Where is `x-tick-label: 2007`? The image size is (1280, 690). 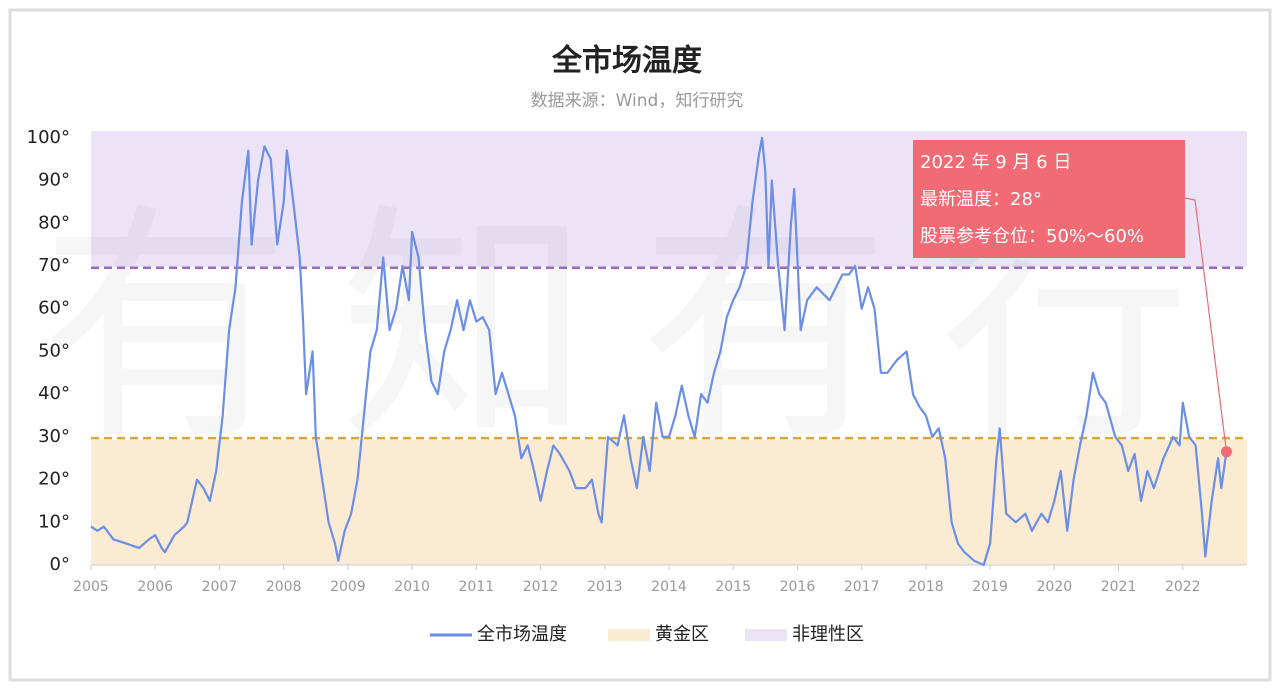 x-tick-label: 2007 is located at coordinates (220, 587).